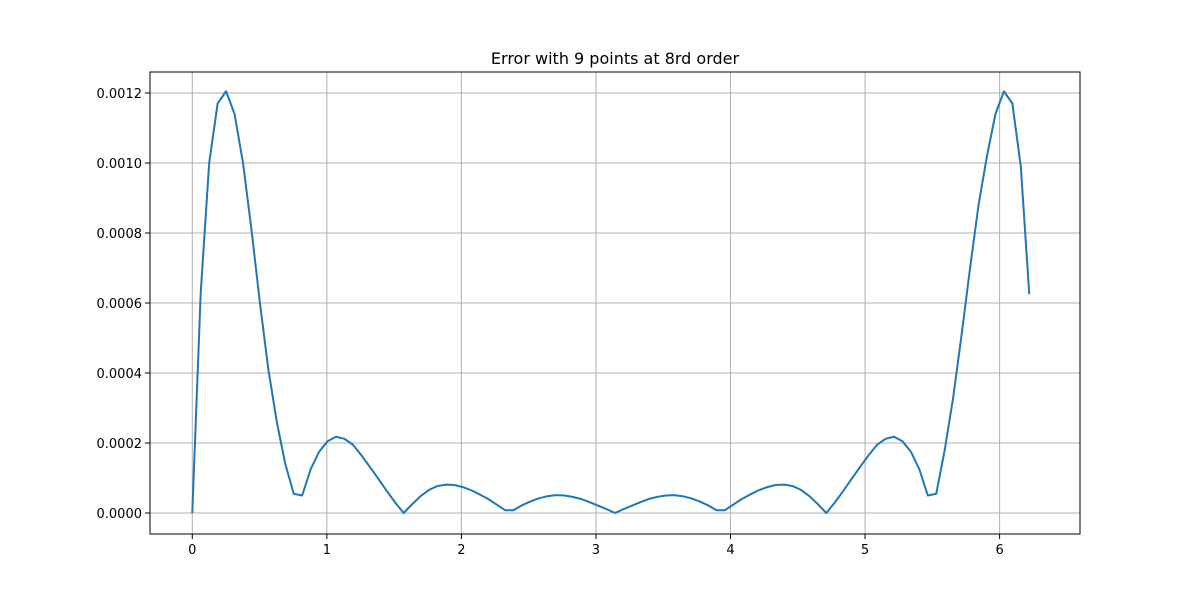 This screenshot has width=1200, height=600. I want to click on x-axis: 0 1 2 3 4 5 6, so click(596, 546).